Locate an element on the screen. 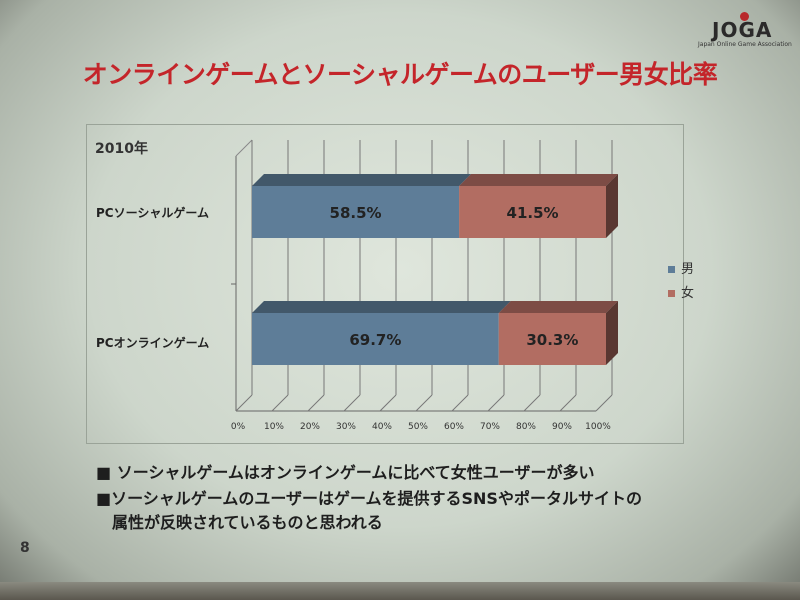  x-tick-label: 30% is located at coordinates (346, 427).